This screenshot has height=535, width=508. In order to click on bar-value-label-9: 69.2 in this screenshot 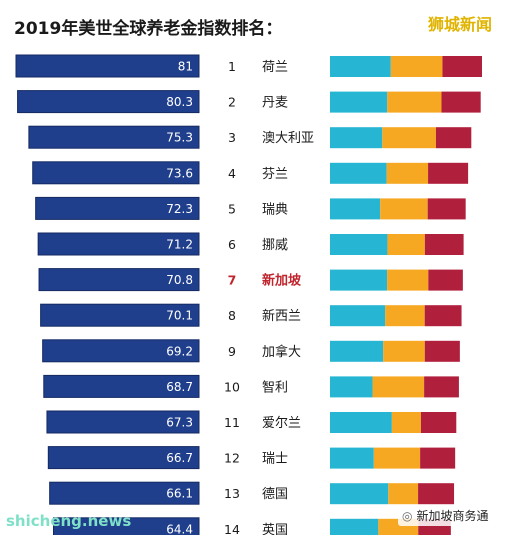, I will do `click(179, 351)`.